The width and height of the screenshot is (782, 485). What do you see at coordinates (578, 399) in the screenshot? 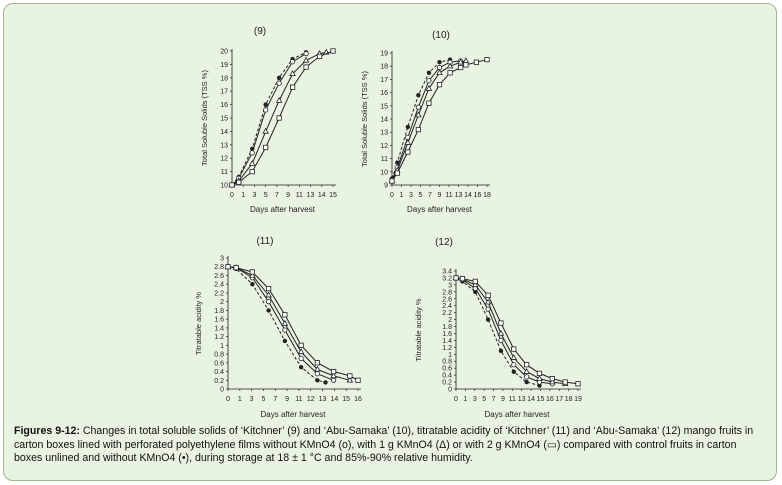
I see `x-tick-label: 19` at bounding box center [578, 399].